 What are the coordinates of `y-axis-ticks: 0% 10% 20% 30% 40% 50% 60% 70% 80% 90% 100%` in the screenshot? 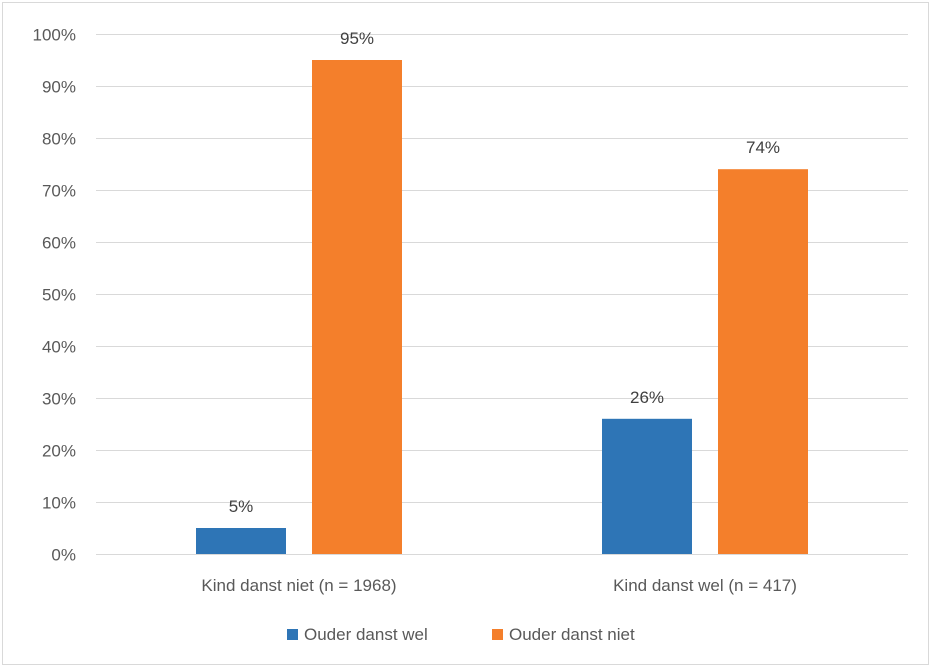 It's located at (54, 295).